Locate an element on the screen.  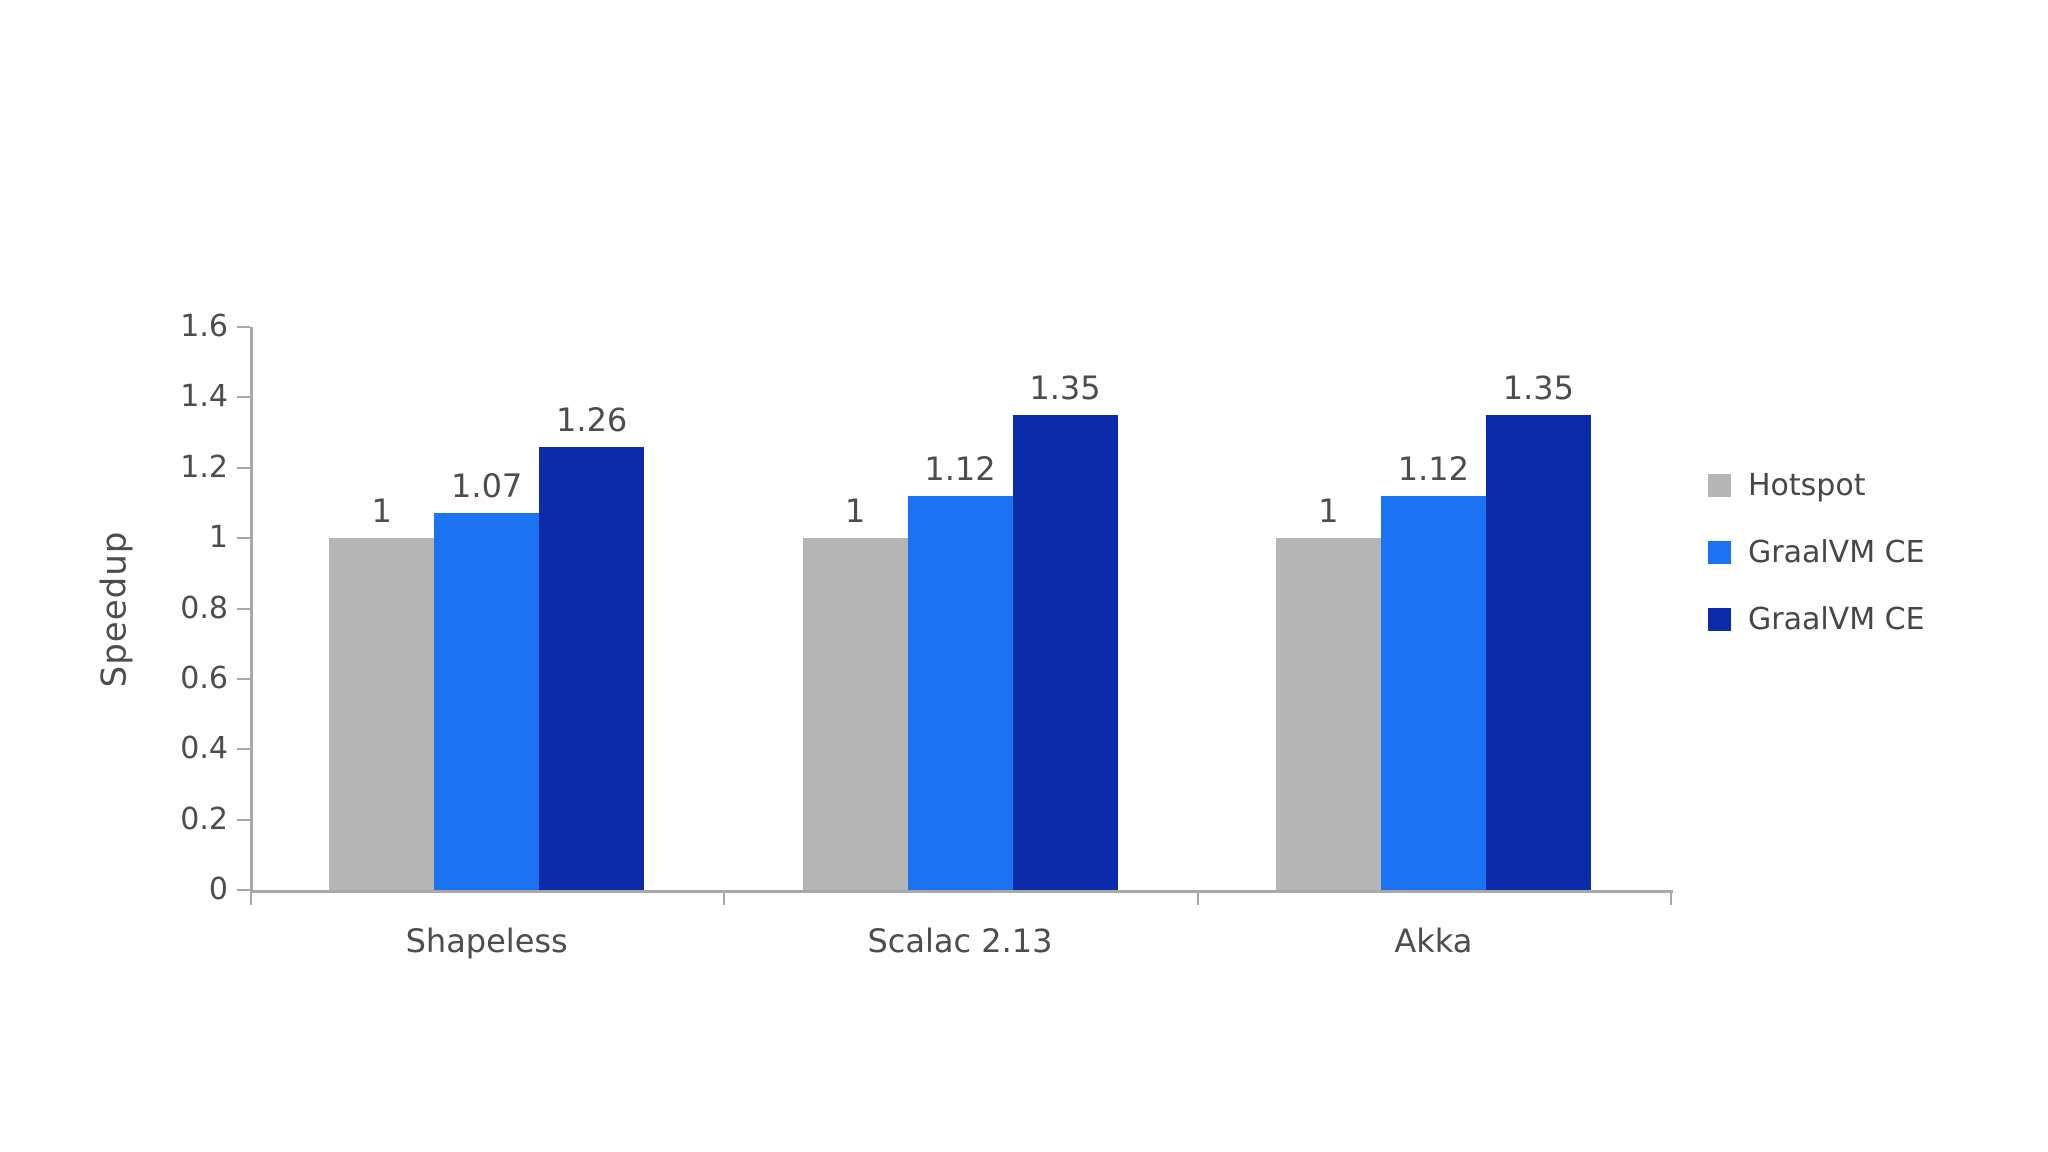
bar-series-0-shapeless is located at coordinates (382, 714).